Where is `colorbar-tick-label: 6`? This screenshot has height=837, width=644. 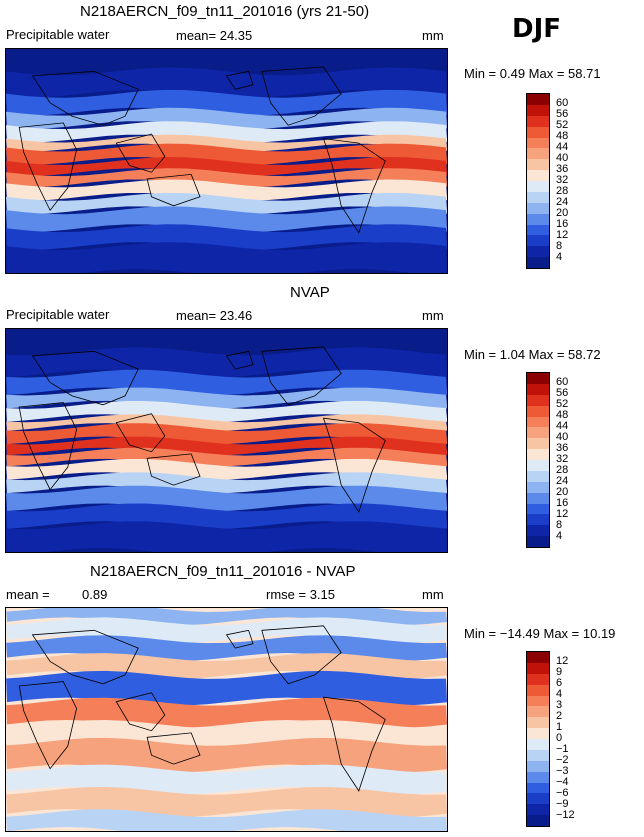 colorbar-tick-label: 6 is located at coordinates (559, 683).